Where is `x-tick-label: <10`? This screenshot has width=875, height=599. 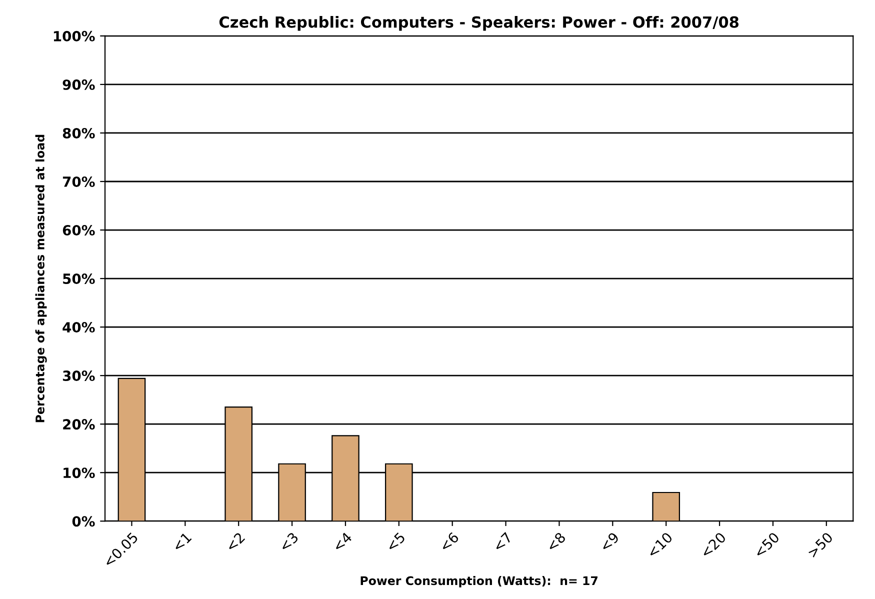
x-tick-label: <10 is located at coordinates (660, 545).